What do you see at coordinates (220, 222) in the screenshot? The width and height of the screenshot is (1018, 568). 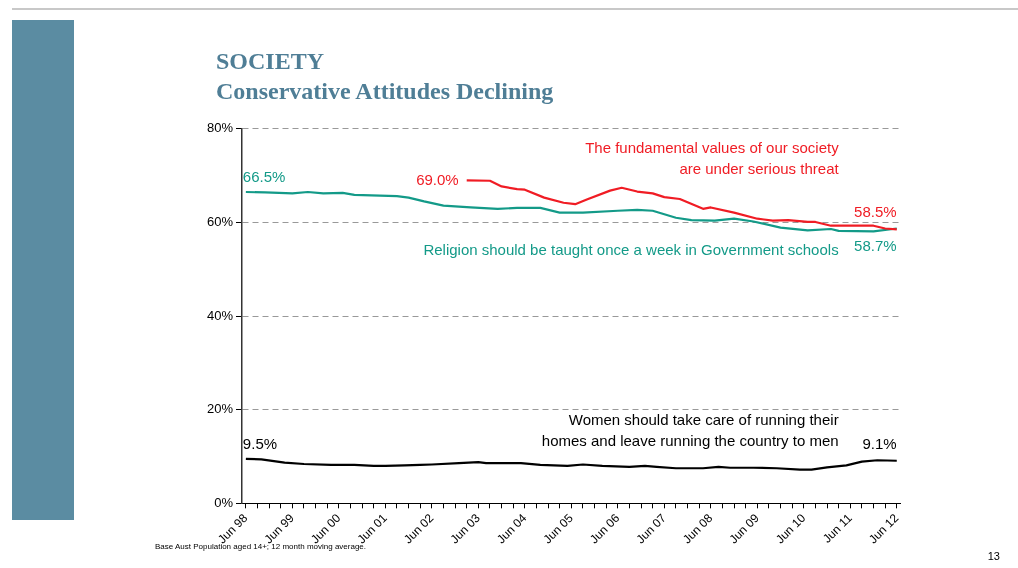 I see `y-tick-label: 60%` at bounding box center [220, 222].